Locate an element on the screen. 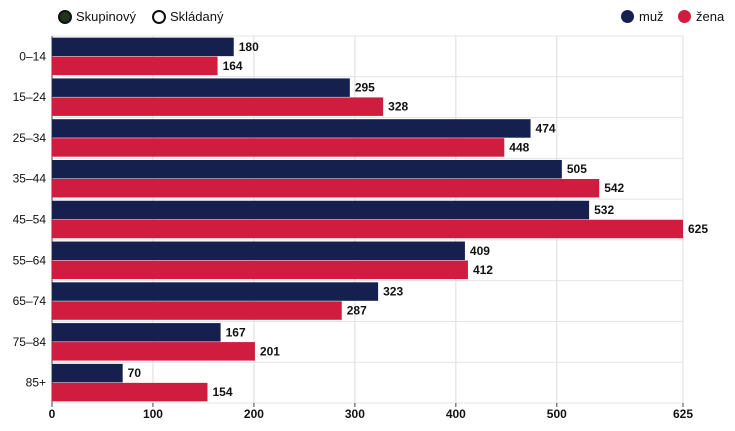  data-label-1-1: 328 is located at coordinates (398, 107).